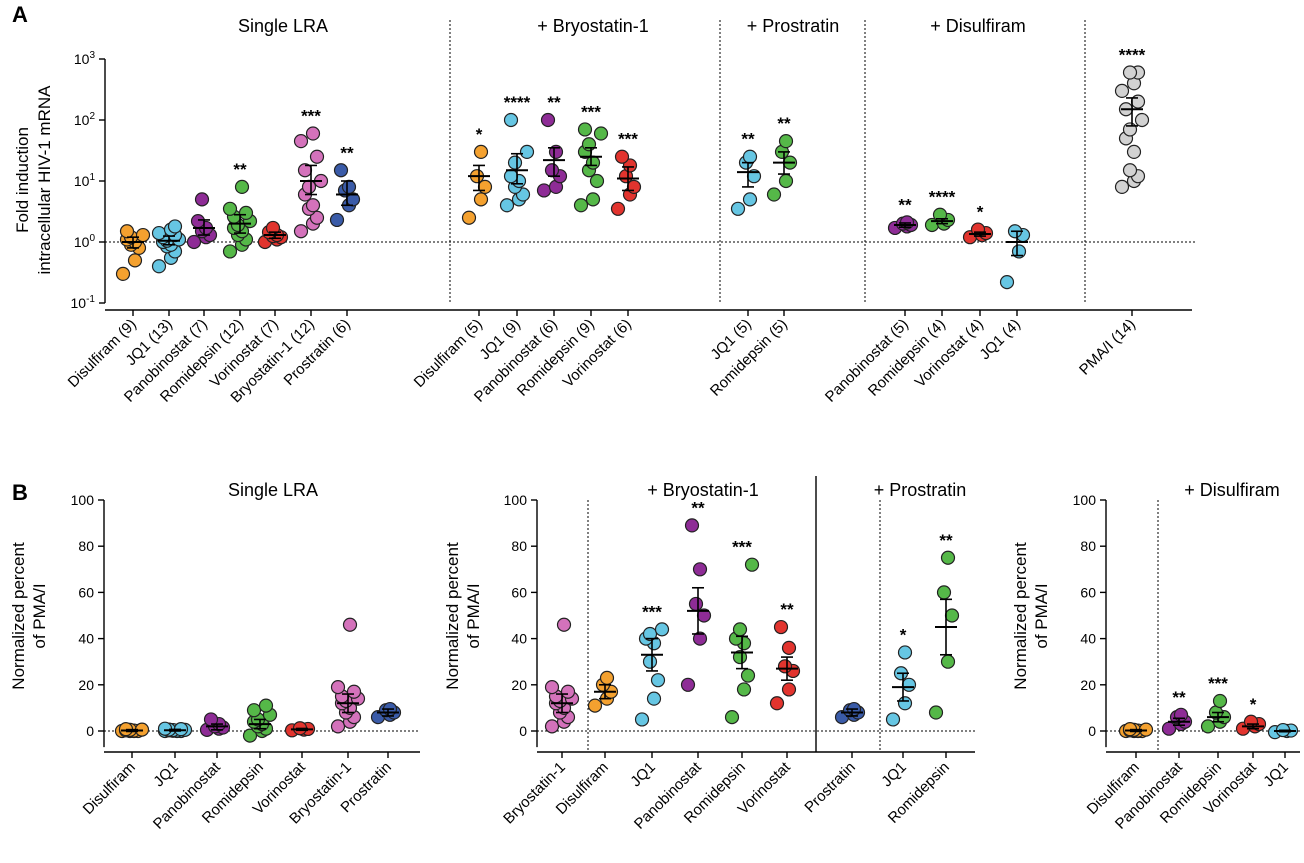 The width and height of the screenshot is (1304, 863). Describe the element at coordinates (90, 731) in the screenshot. I see `panel-b1-y-tick-label: 0` at that location.